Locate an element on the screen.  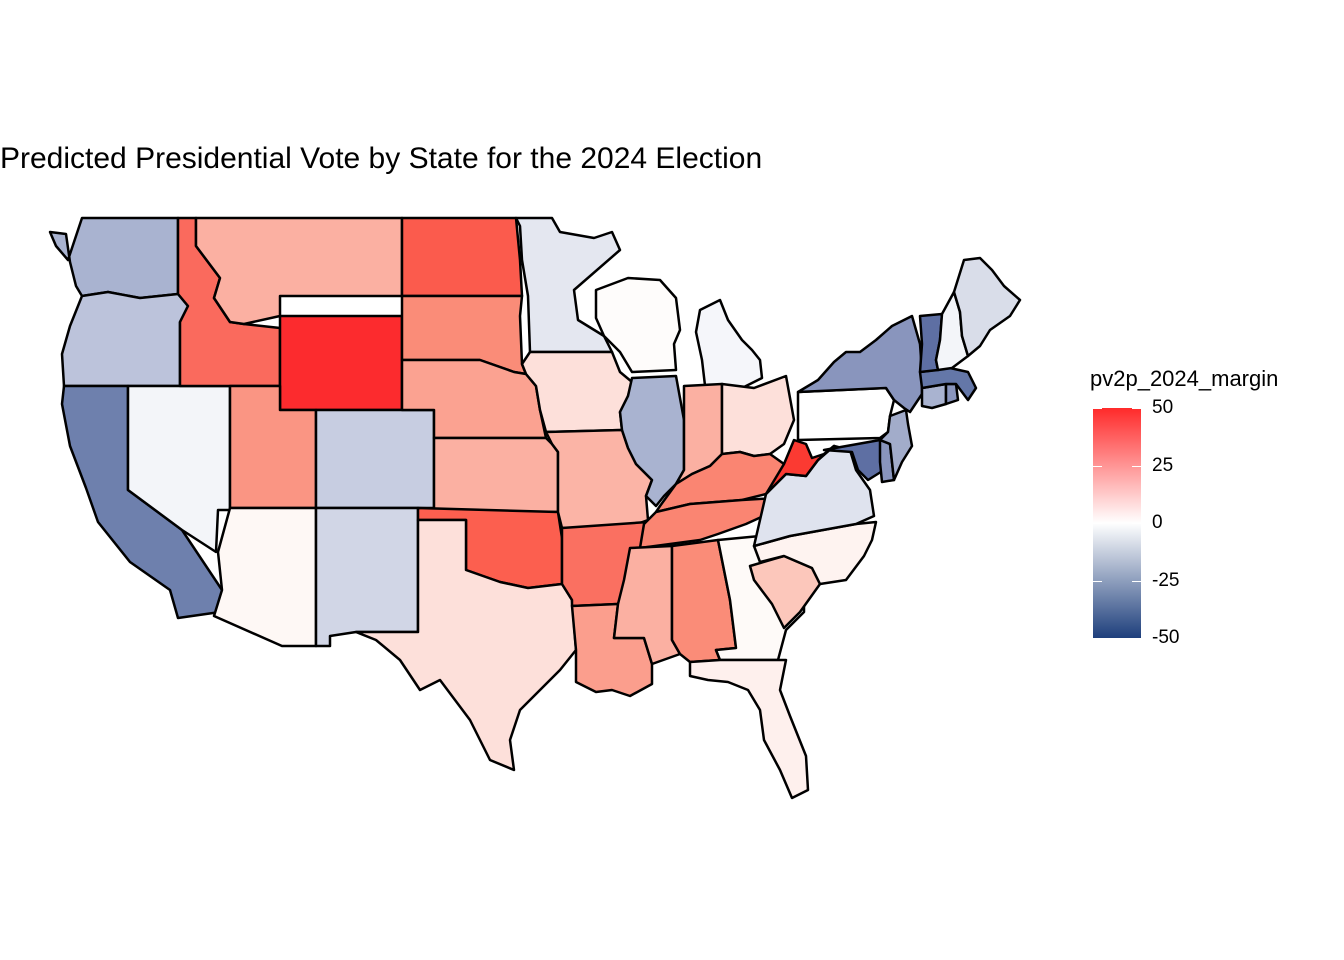
state-kansas is located at coordinates (496, 475).